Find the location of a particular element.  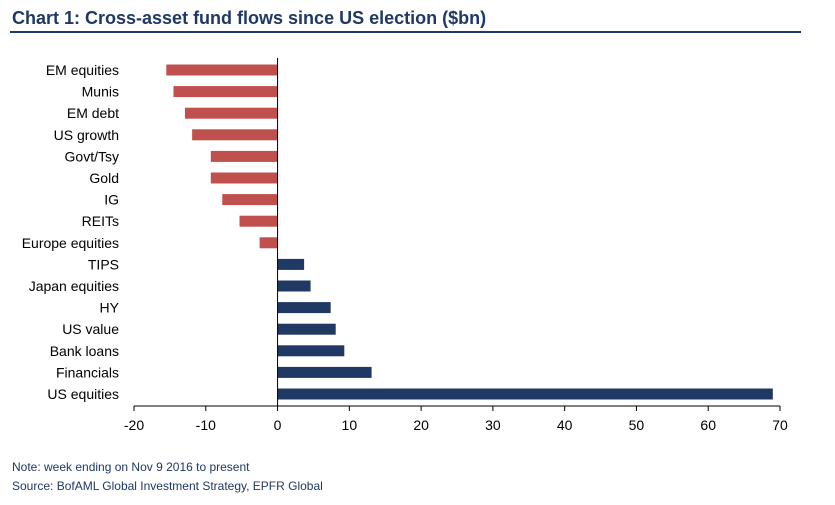

bar-em-debt is located at coordinates (231, 113).